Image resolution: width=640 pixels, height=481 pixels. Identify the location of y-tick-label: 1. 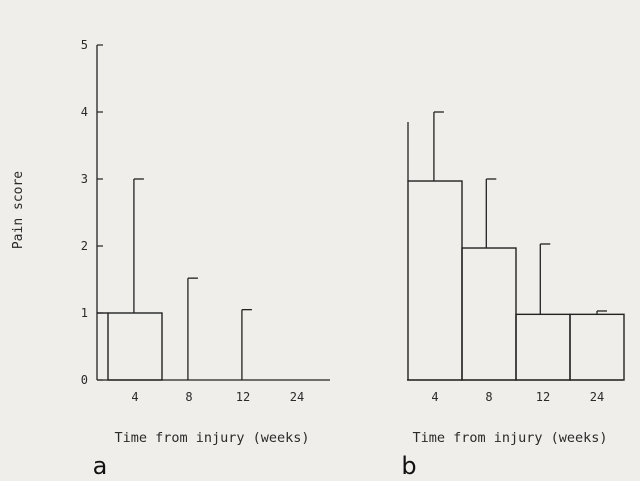
(84, 313).